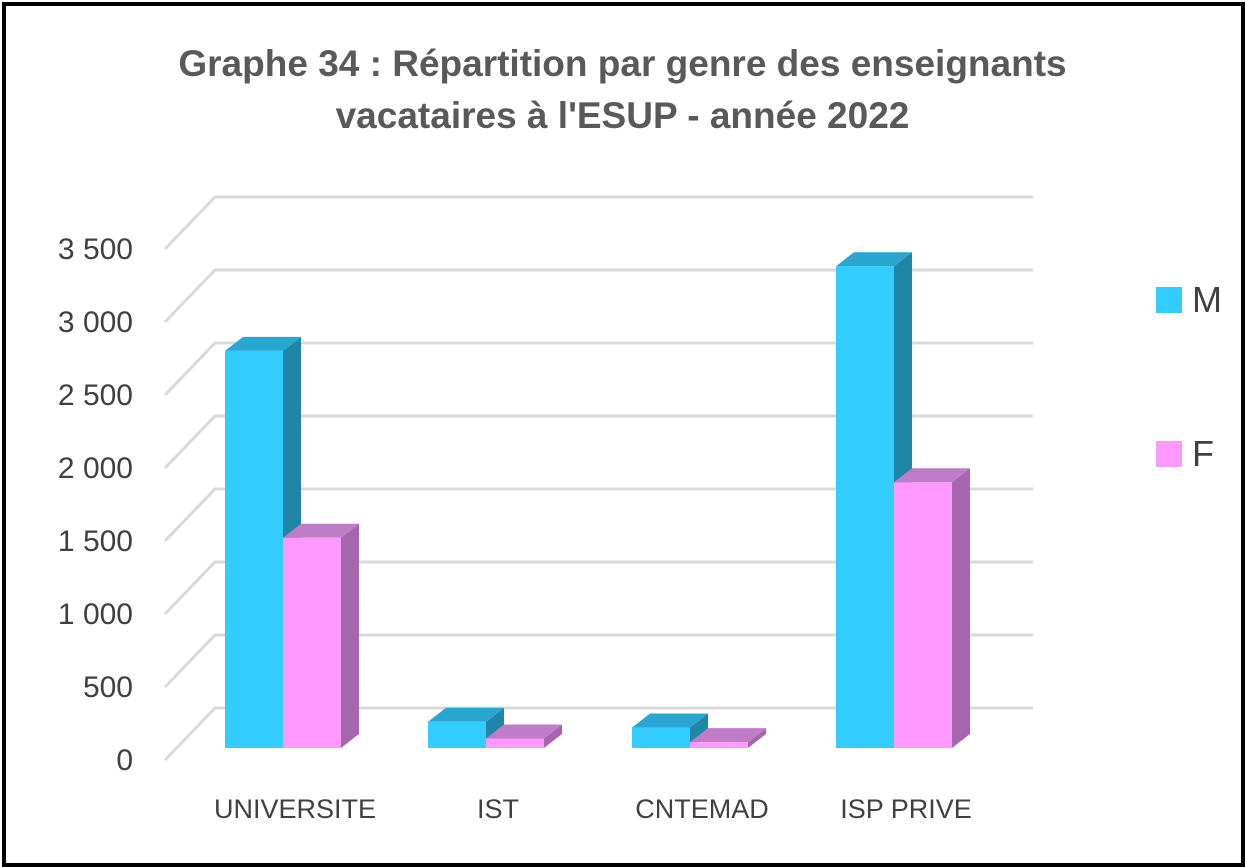  What do you see at coordinates (95, 468) in the screenshot?
I see `y-tick-label: 2 000` at bounding box center [95, 468].